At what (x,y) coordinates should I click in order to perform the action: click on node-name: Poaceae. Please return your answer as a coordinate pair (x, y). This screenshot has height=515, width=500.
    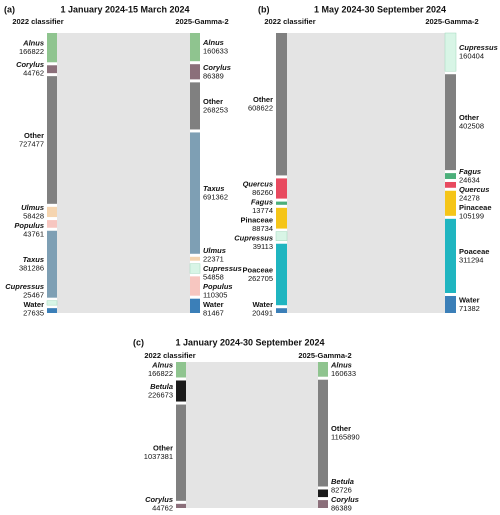
    Looking at the image, I should click on (474, 251).